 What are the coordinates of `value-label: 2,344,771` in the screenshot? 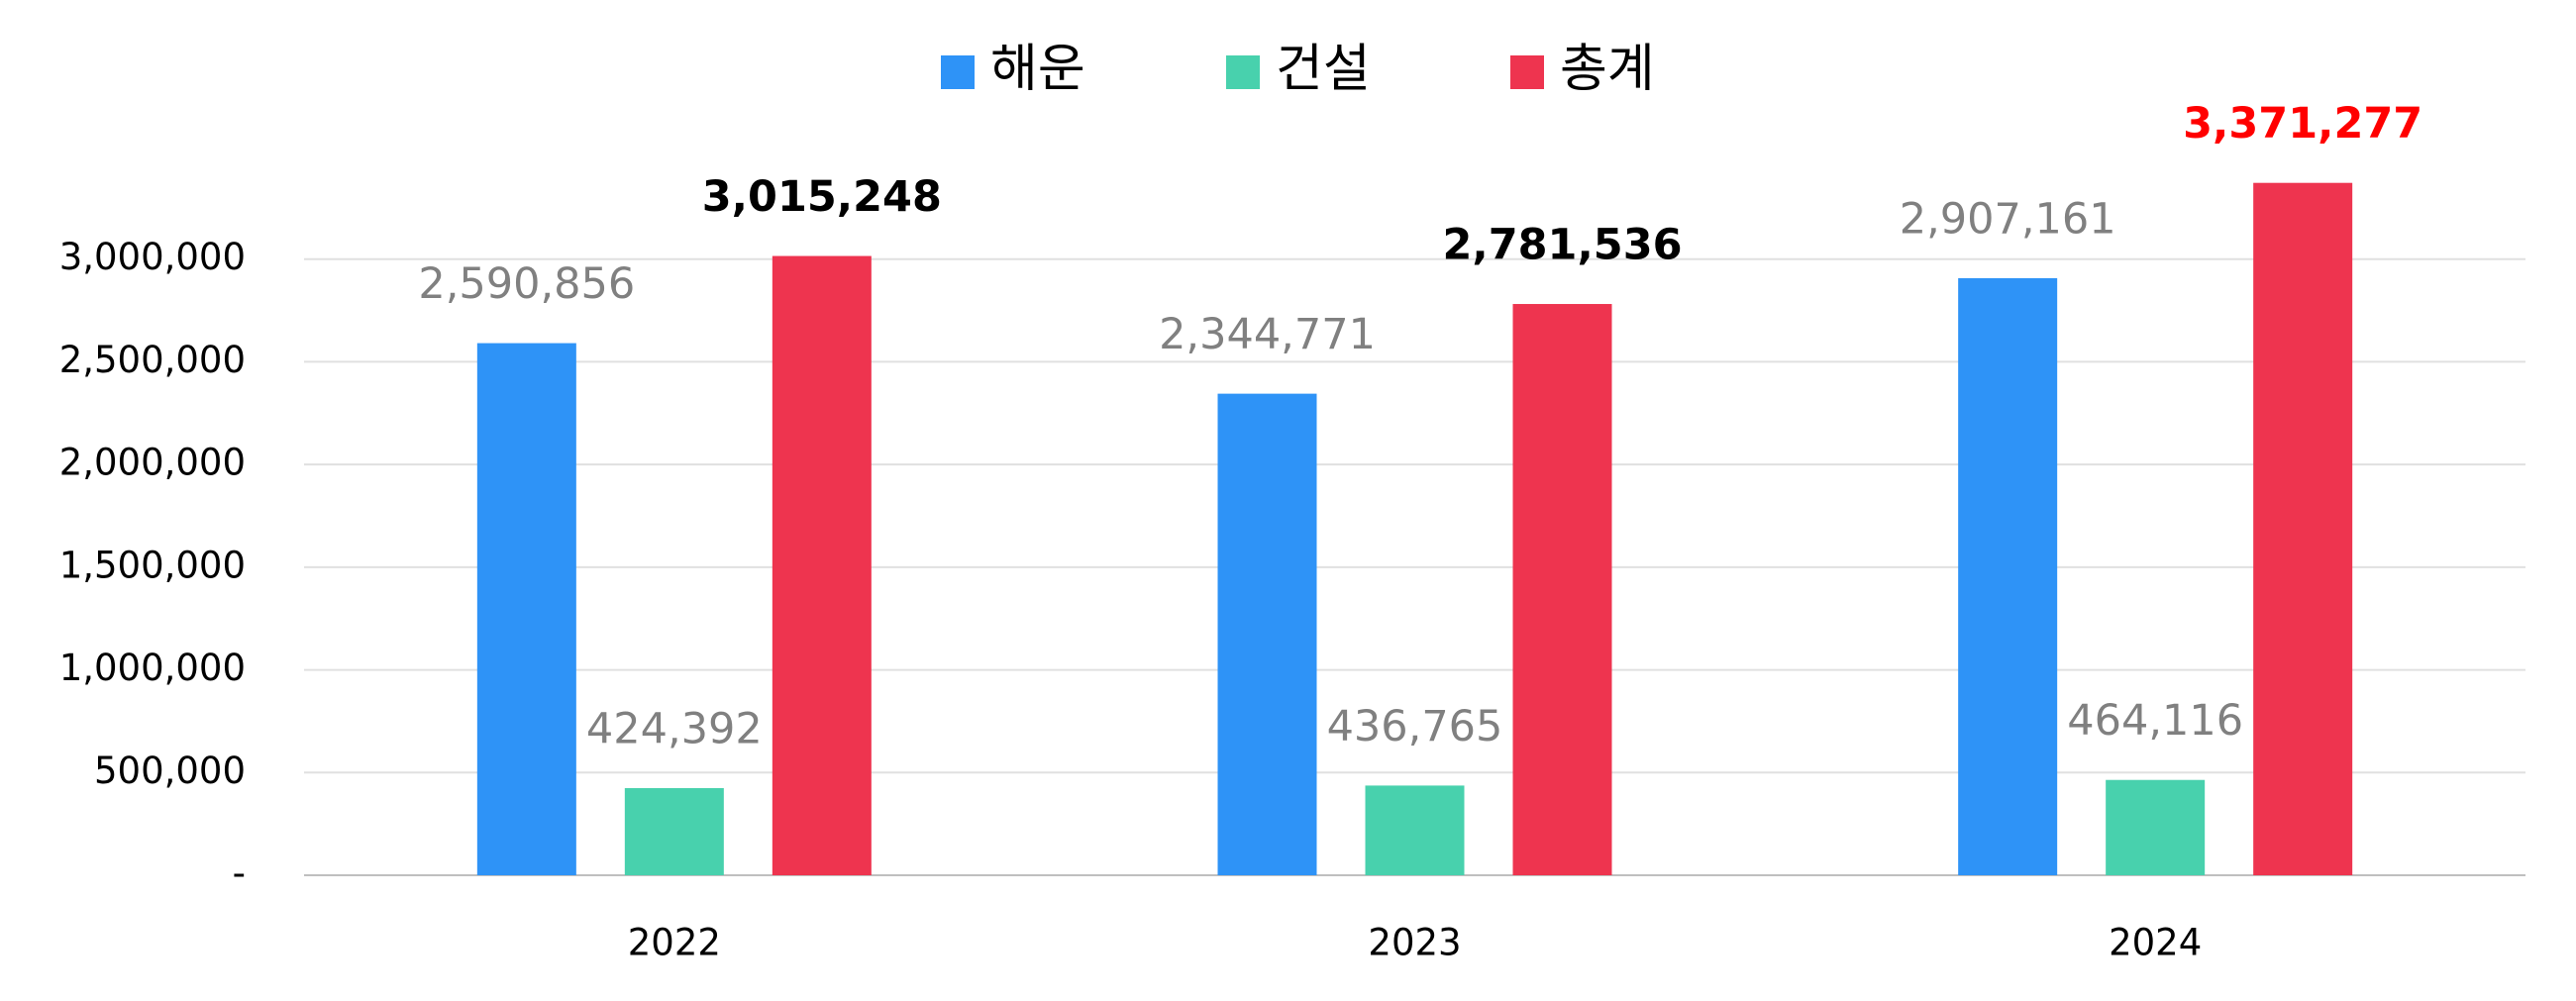 It's located at (1267, 335).